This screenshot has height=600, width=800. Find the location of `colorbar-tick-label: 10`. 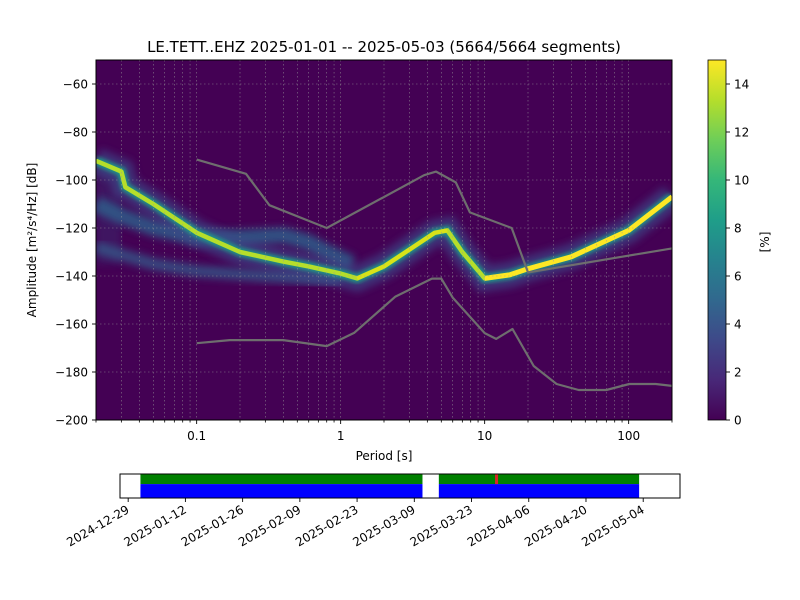

colorbar-tick-label: 10 is located at coordinates (741, 181).